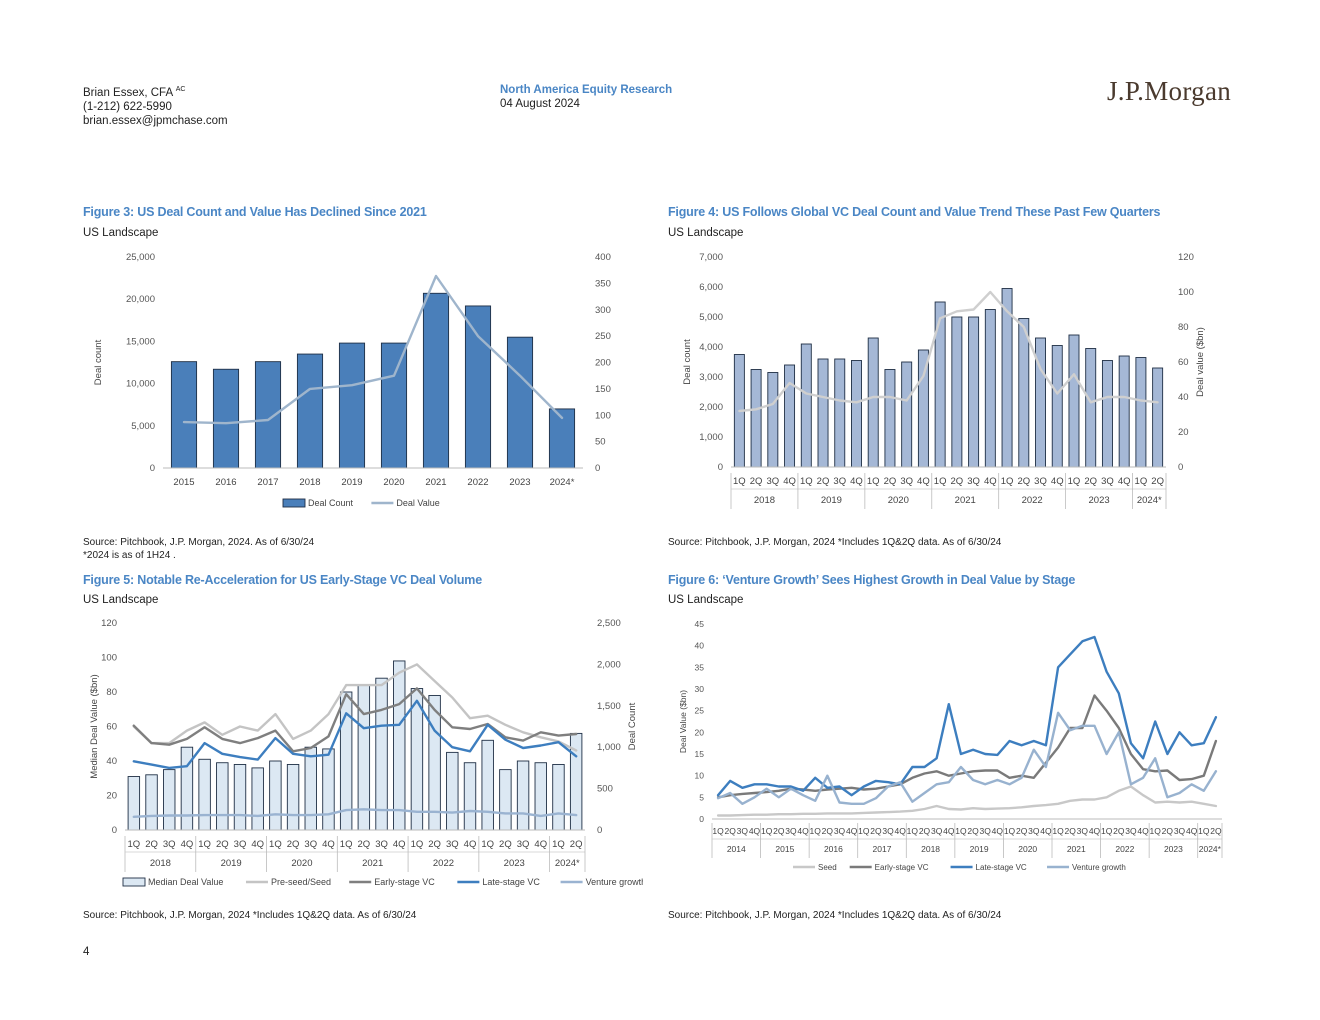 This screenshot has width=1320, height=1020. I want to click on y-tick-label: 1,000, so click(711, 437).